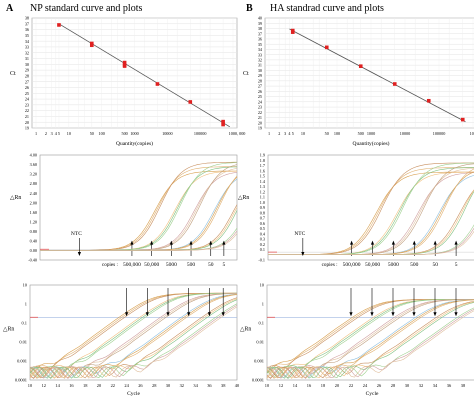 The image size is (474, 401). What do you see at coordinates (27, 93) in the screenshot?
I see `y-tick-label: 25` at bounding box center [27, 93].